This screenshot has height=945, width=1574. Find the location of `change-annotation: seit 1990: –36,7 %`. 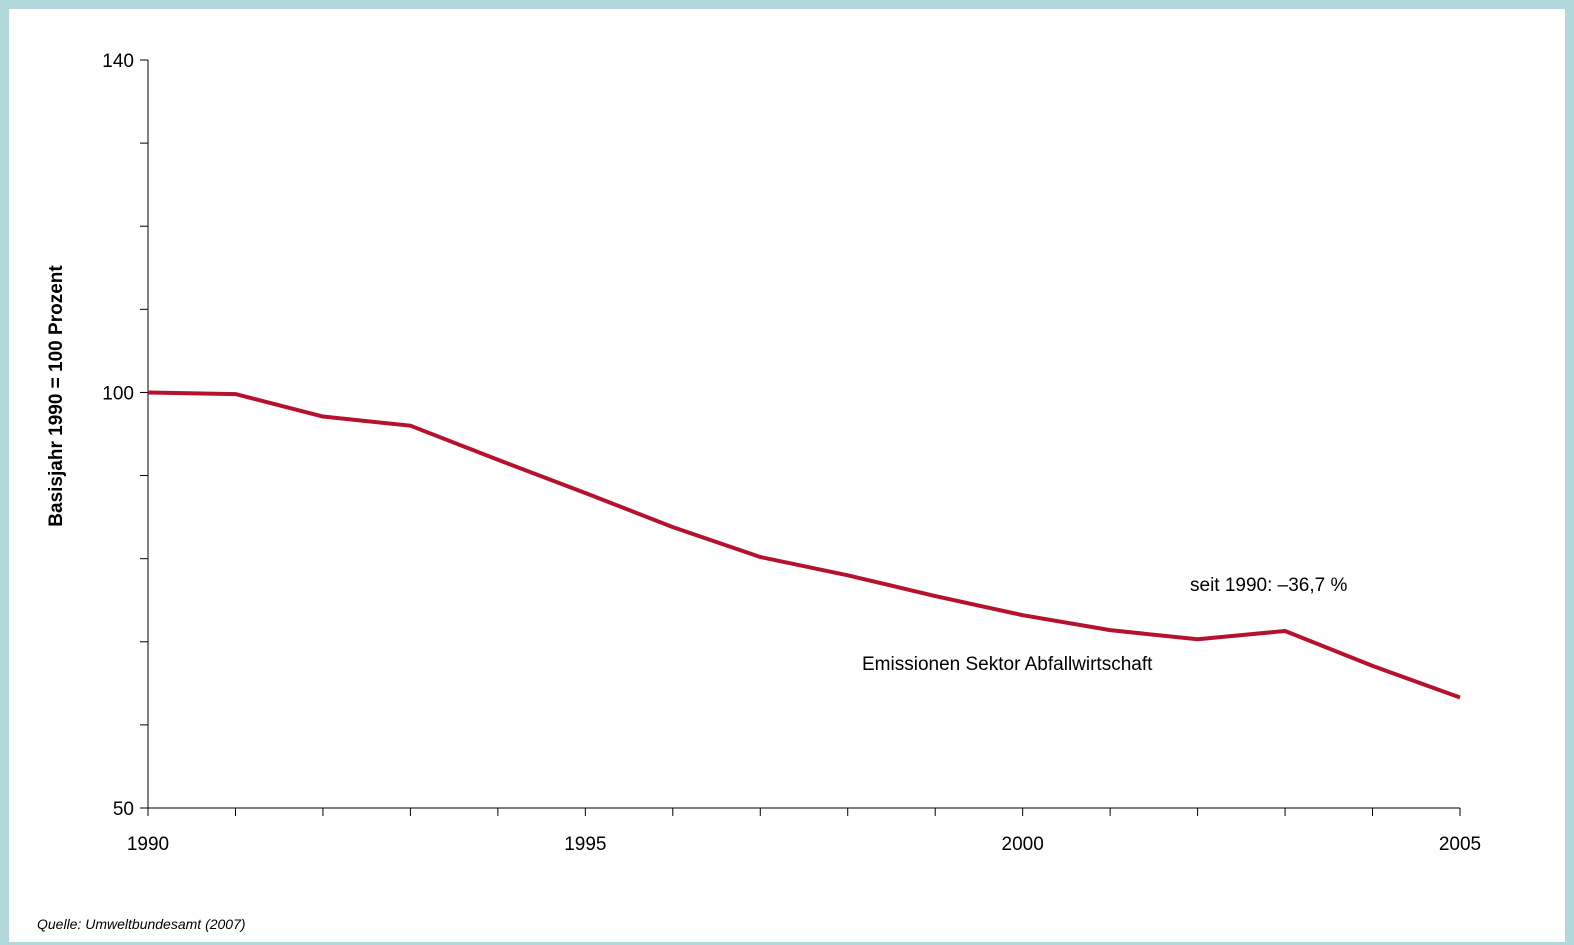

change-annotation: seit 1990: –36,7 % is located at coordinates (1268, 585).